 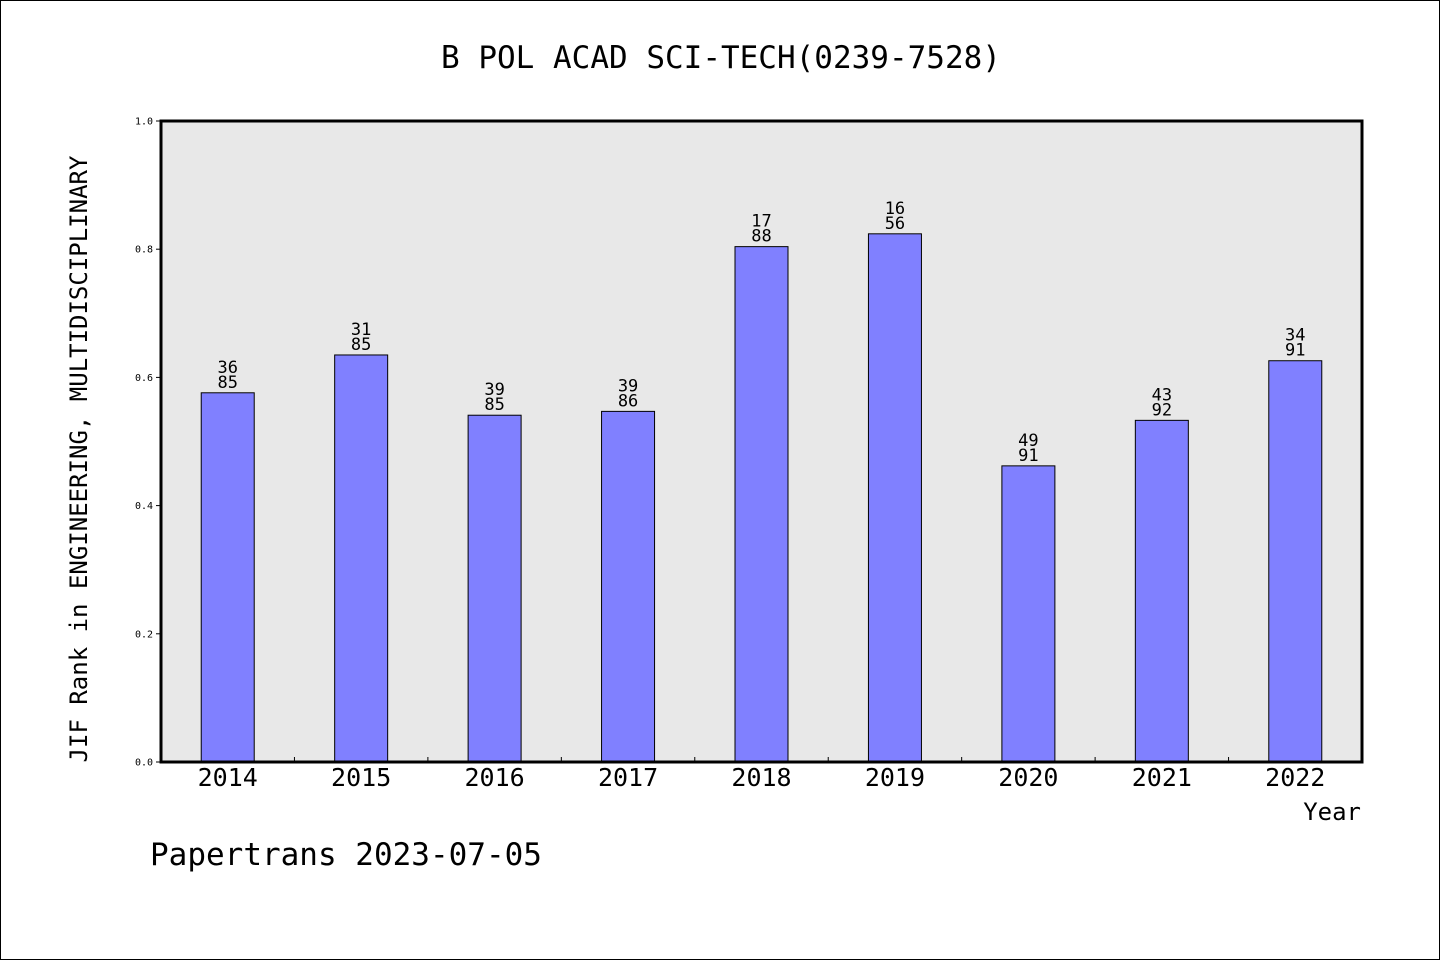 I want to click on x-tick-label: 2018, so click(x=761, y=777).